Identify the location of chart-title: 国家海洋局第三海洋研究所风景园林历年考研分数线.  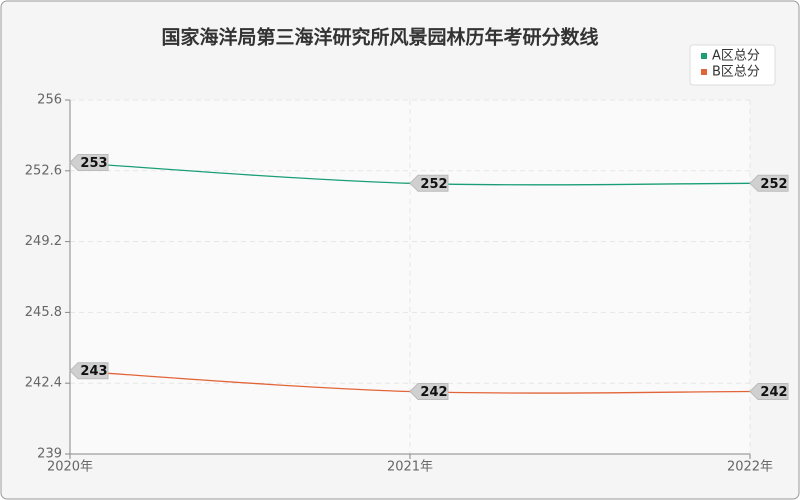
(379, 37).